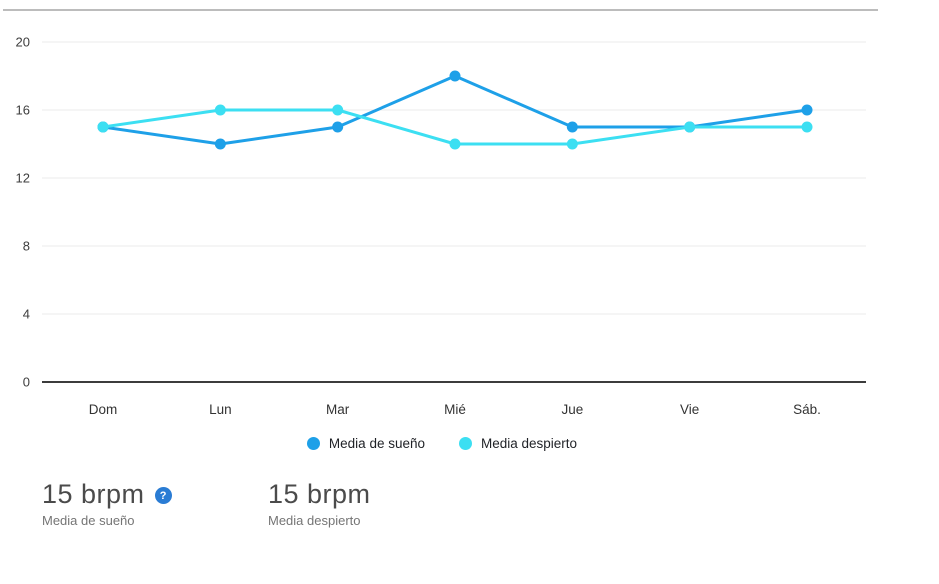 The image size is (939, 584). What do you see at coordinates (26, 246) in the screenshot?
I see `y-tick-label: 8` at bounding box center [26, 246].